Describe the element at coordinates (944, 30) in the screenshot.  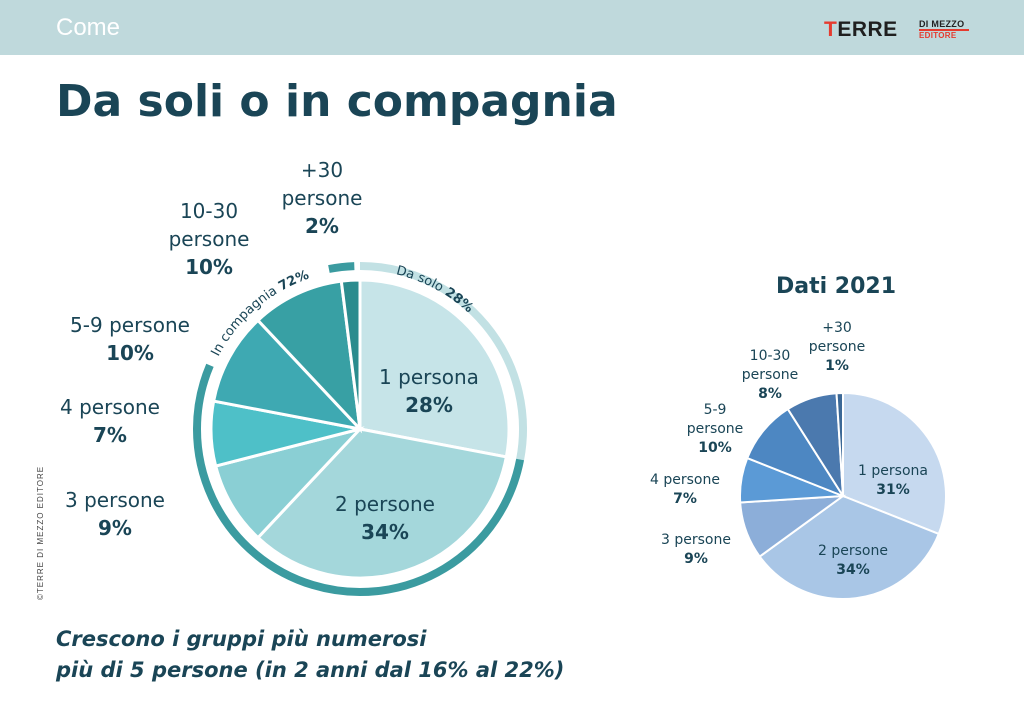
I see `logo-underline` at that location.